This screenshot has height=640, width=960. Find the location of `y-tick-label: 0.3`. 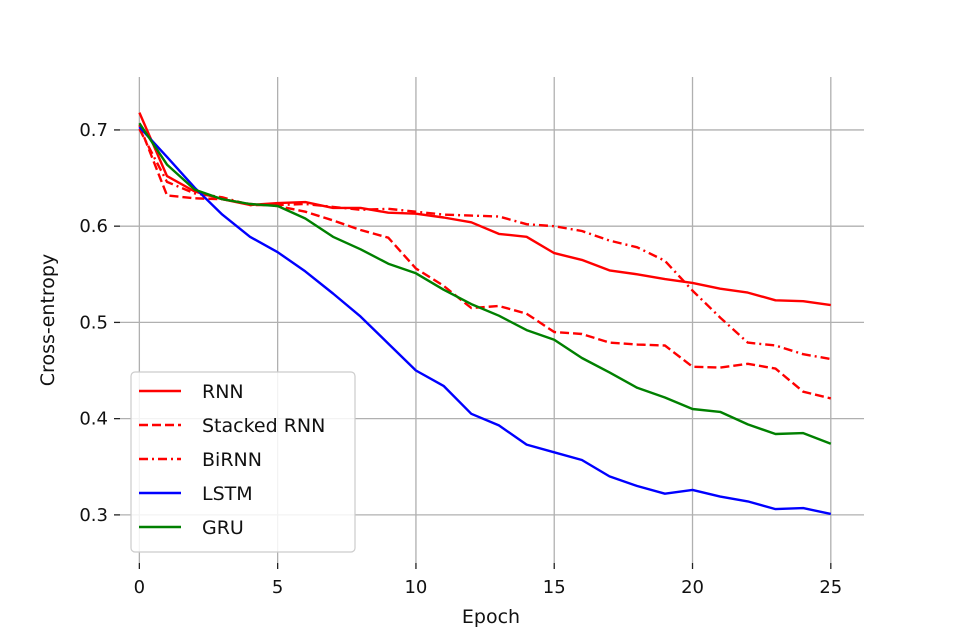

y-tick-label: 0.3 is located at coordinates (93, 515).